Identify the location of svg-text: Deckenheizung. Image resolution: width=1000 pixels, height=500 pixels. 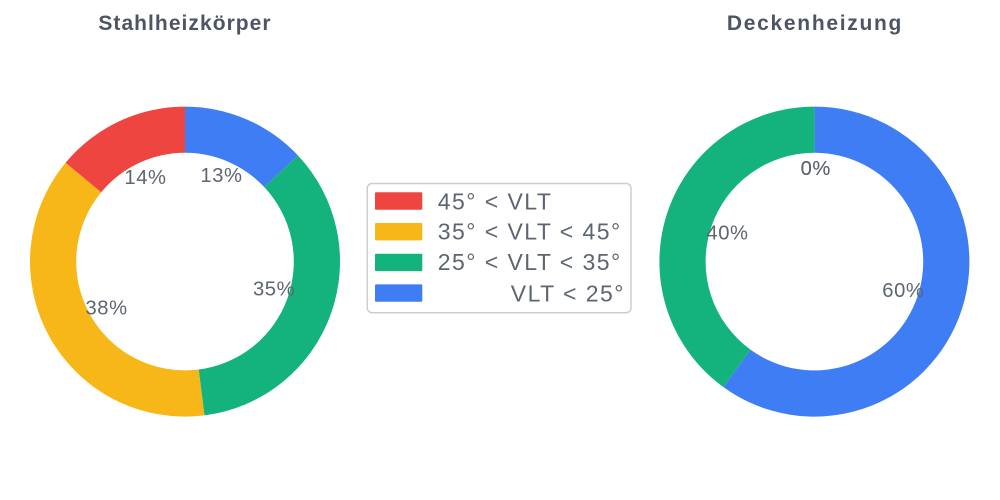
(815, 23).